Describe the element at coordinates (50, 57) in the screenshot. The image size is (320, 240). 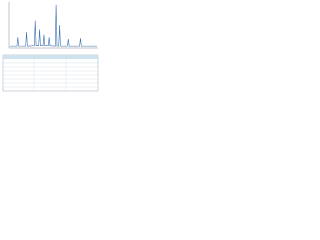
I see `table-header` at that location.